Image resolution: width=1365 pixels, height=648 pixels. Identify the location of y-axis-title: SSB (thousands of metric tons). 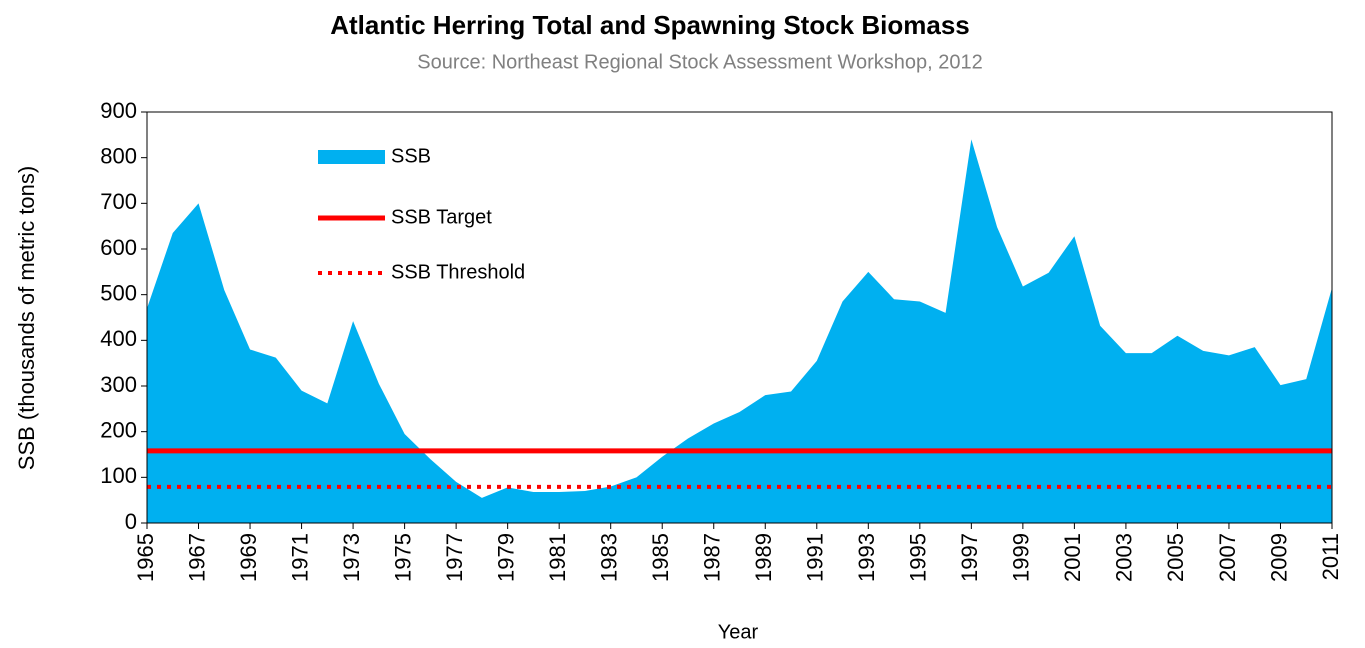
(26, 318).